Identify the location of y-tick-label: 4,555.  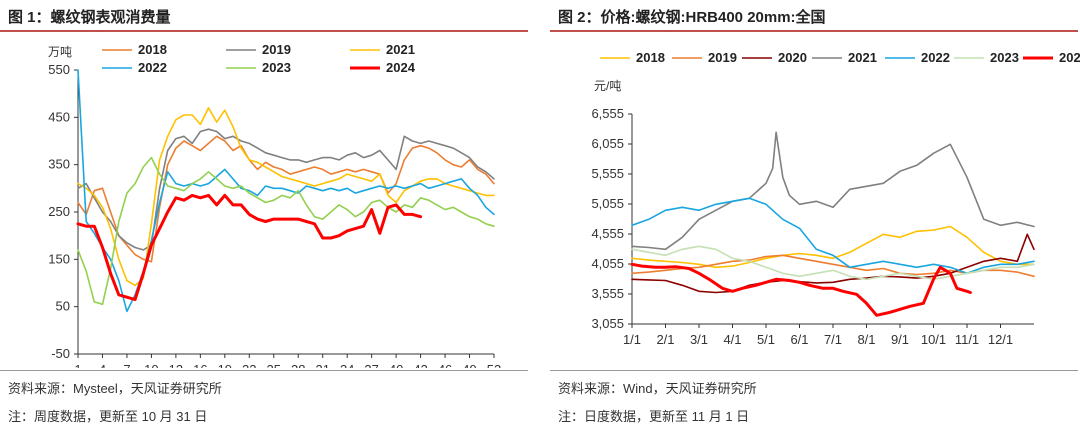
(607, 233).